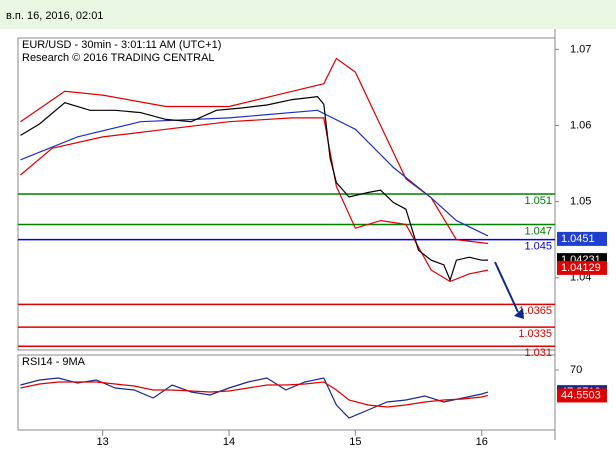  What do you see at coordinates (580, 125) in the screenshot?
I see `y-tick-label: 1.06` at bounding box center [580, 125].